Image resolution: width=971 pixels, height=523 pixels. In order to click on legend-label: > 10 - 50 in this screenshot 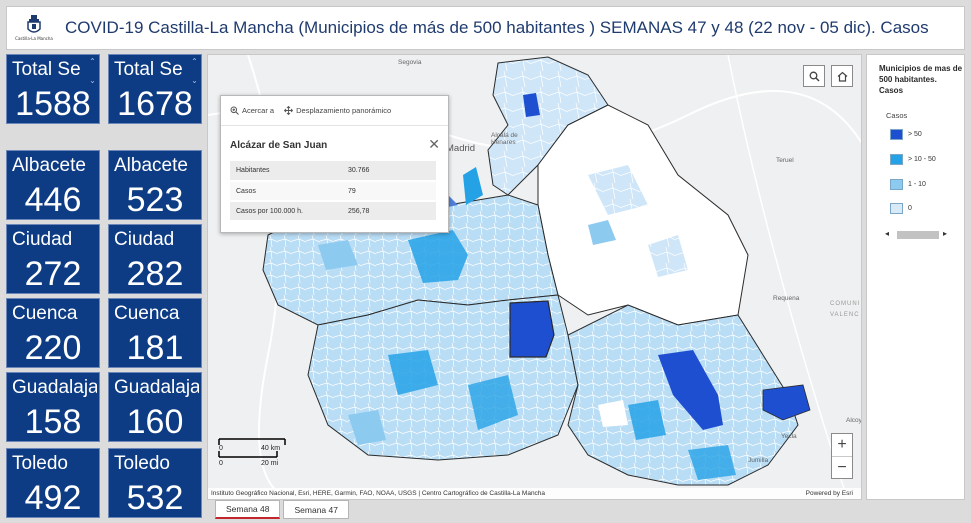, I will do `click(922, 159)`.